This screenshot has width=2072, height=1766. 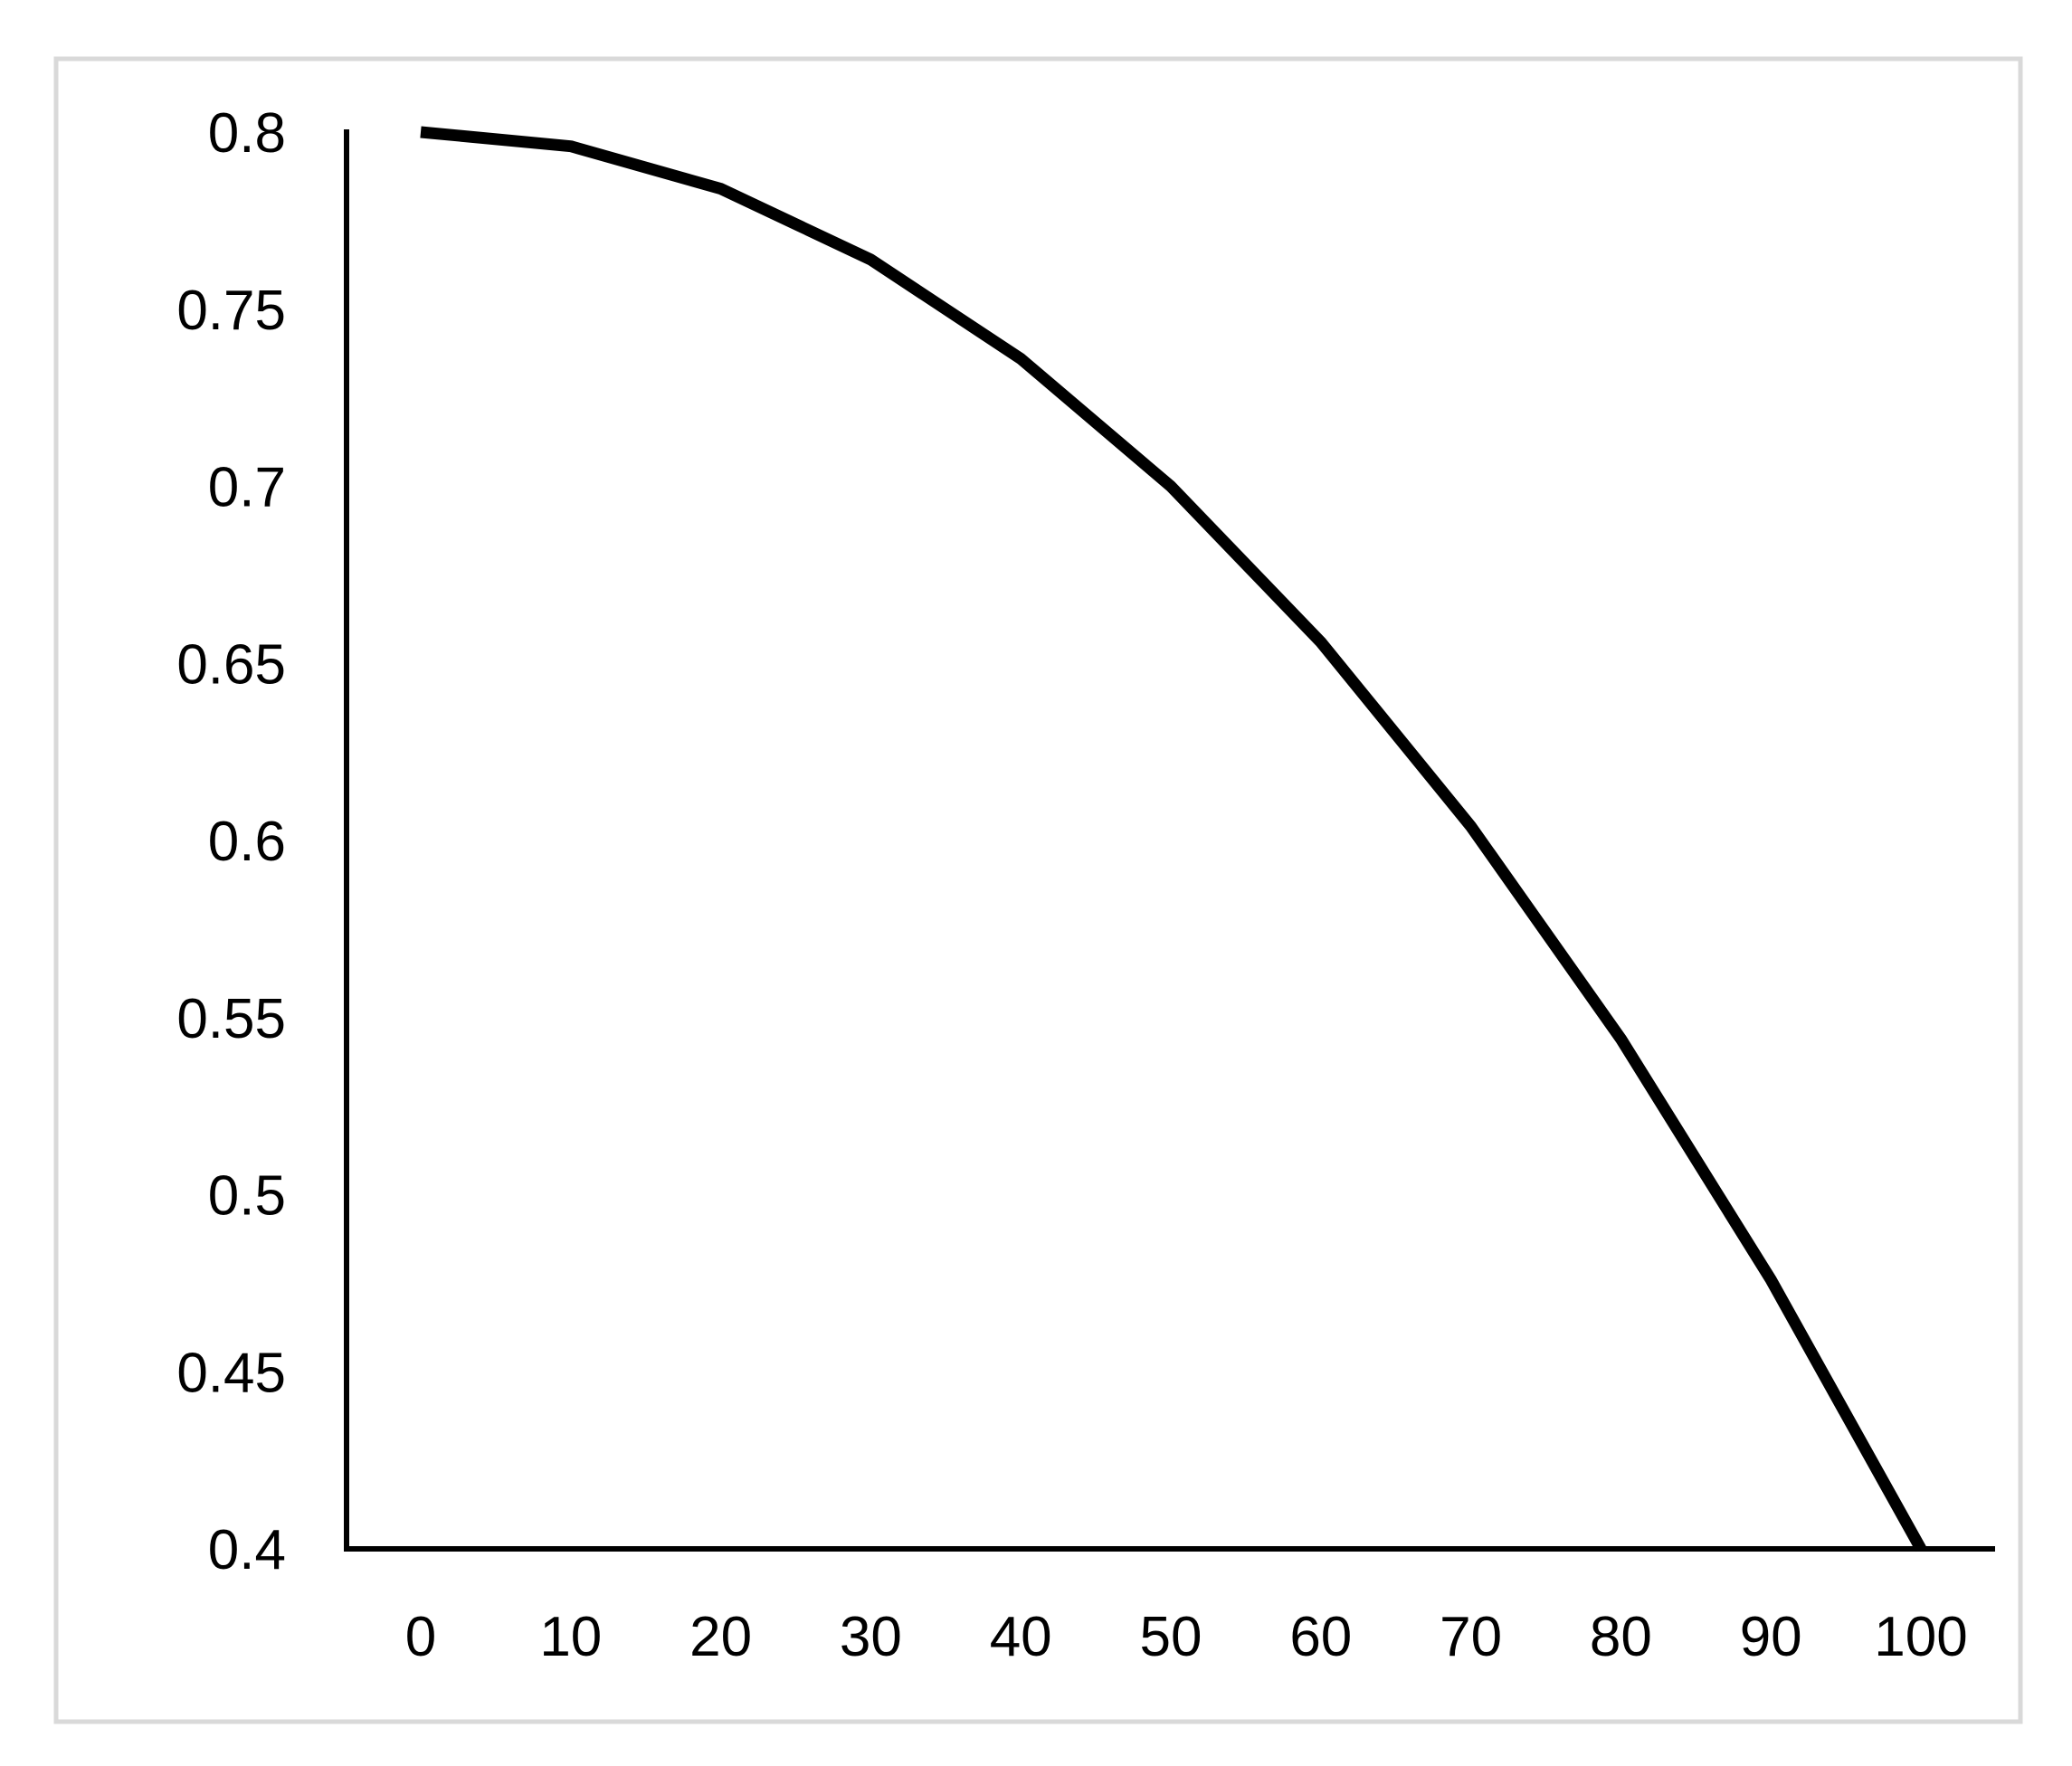 What do you see at coordinates (247, 133) in the screenshot?
I see `y-tick-label: 0.8` at bounding box center [247, 133].